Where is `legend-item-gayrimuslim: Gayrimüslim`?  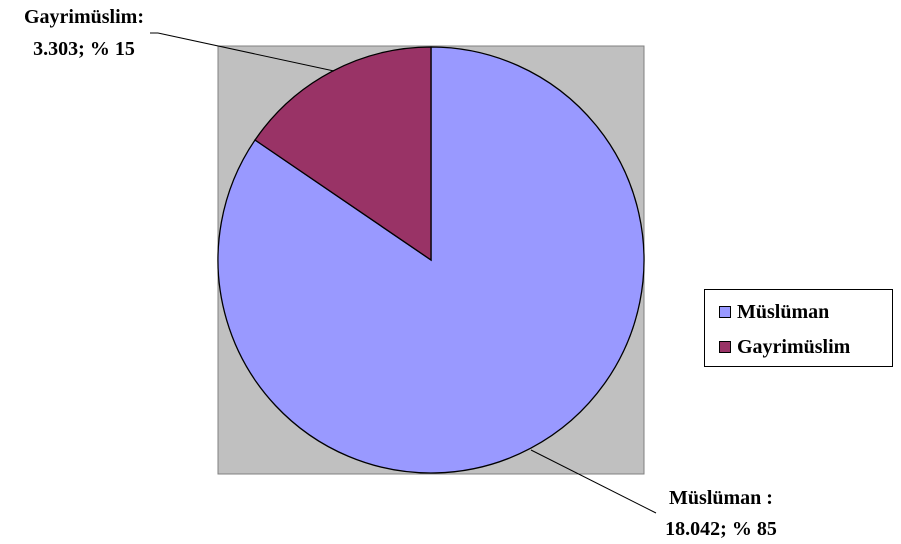
legend-item-gayrimuslim: Gayrimüslim is located at coordinates (784, 347).